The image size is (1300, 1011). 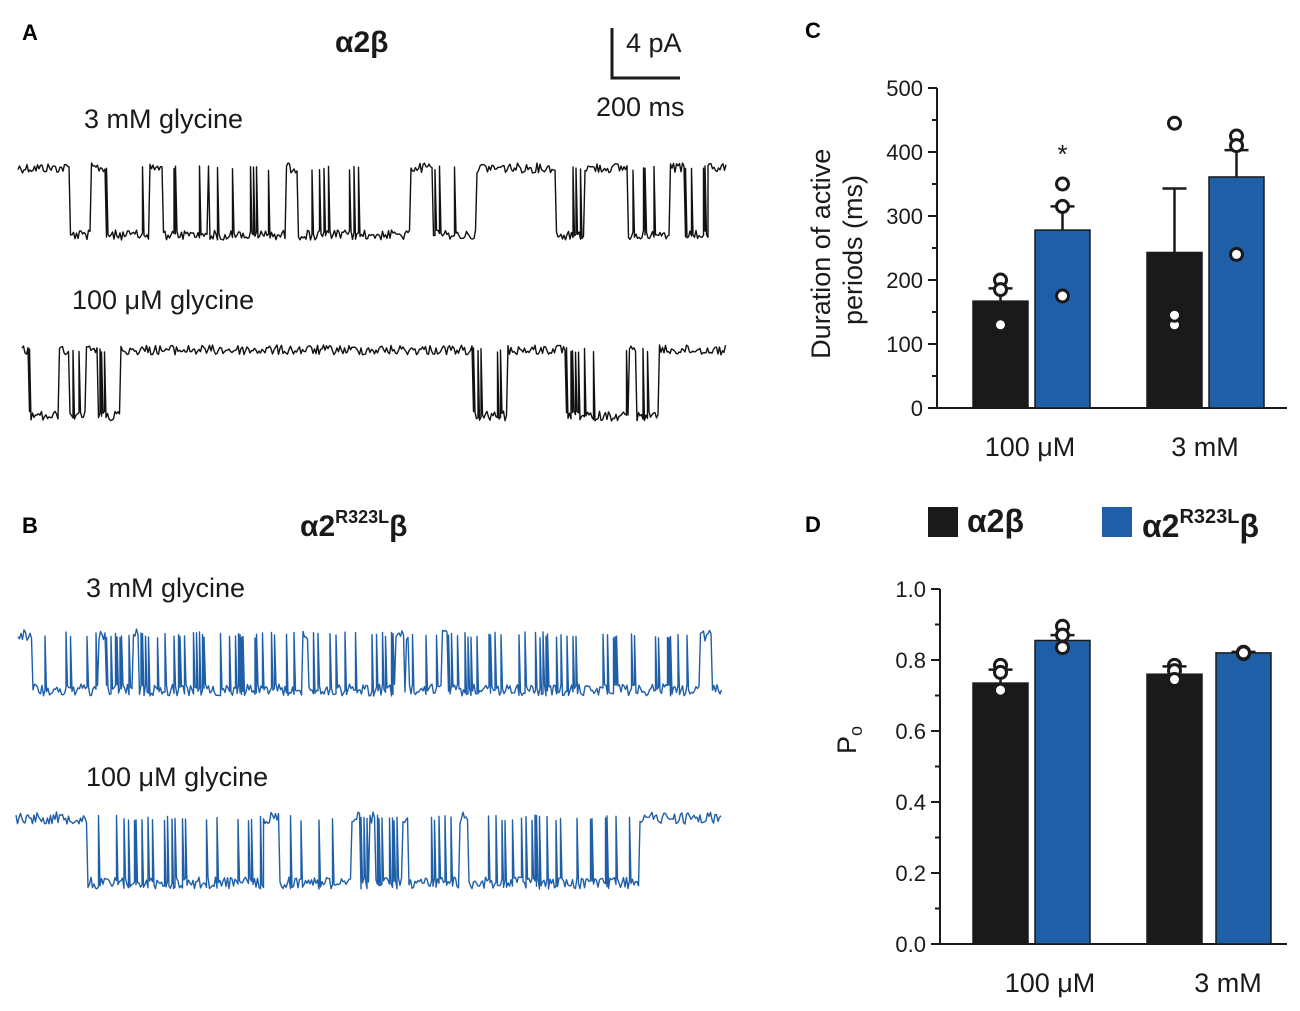 I want to click on legend-label-wt: α2β, so click(x=995, y=521).